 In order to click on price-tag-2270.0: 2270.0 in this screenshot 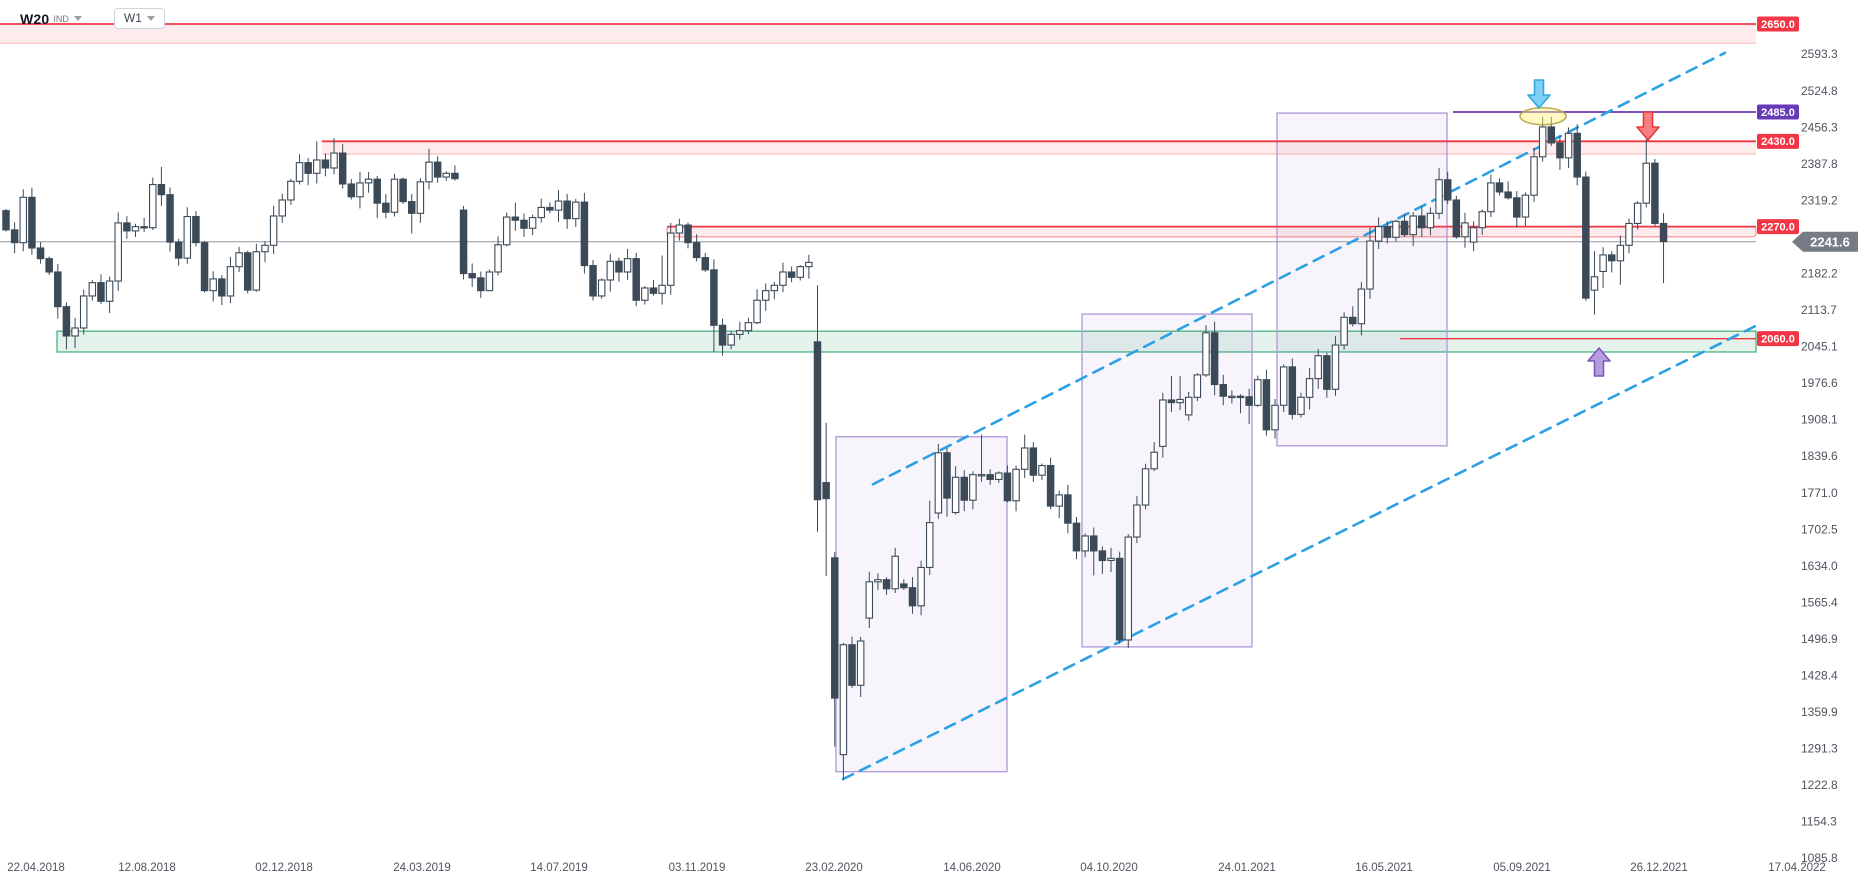, I will do `click(1778, 227)`.